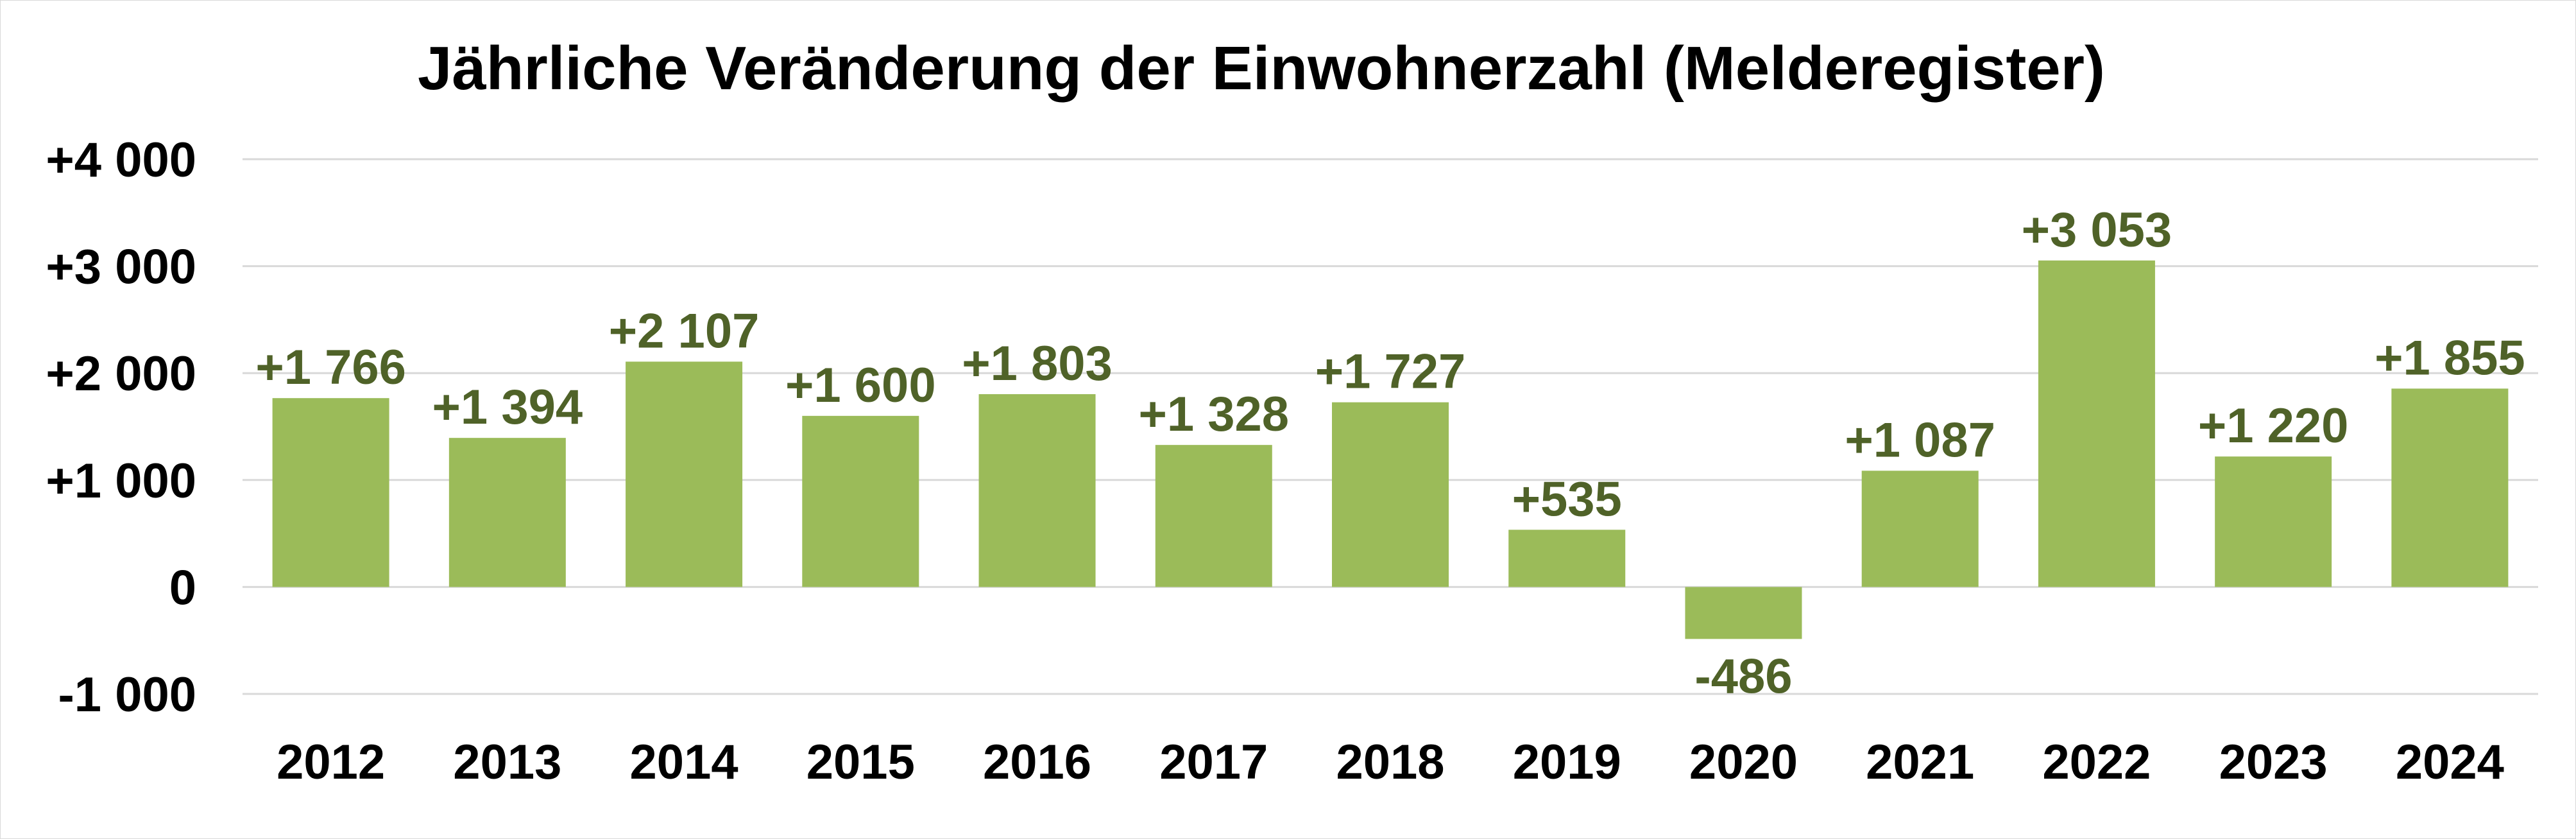 This screenshot has width=2576, height=839. Describe the element at coordinates (1567, 762) in the screenshot. I see `x-tick-label: 2019` at that location.